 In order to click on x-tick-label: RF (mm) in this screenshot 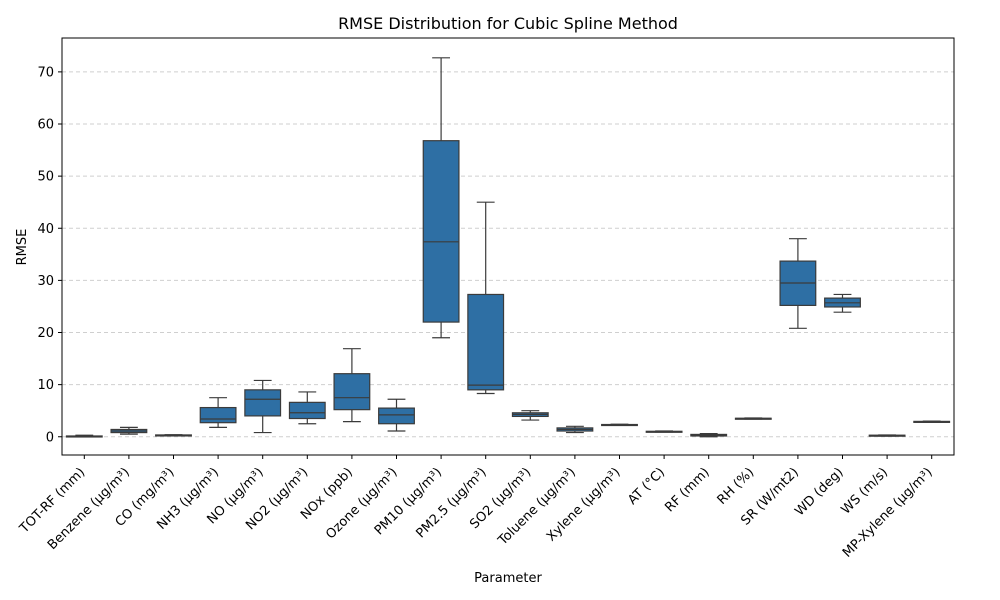, I will do `click(687, 490)`.